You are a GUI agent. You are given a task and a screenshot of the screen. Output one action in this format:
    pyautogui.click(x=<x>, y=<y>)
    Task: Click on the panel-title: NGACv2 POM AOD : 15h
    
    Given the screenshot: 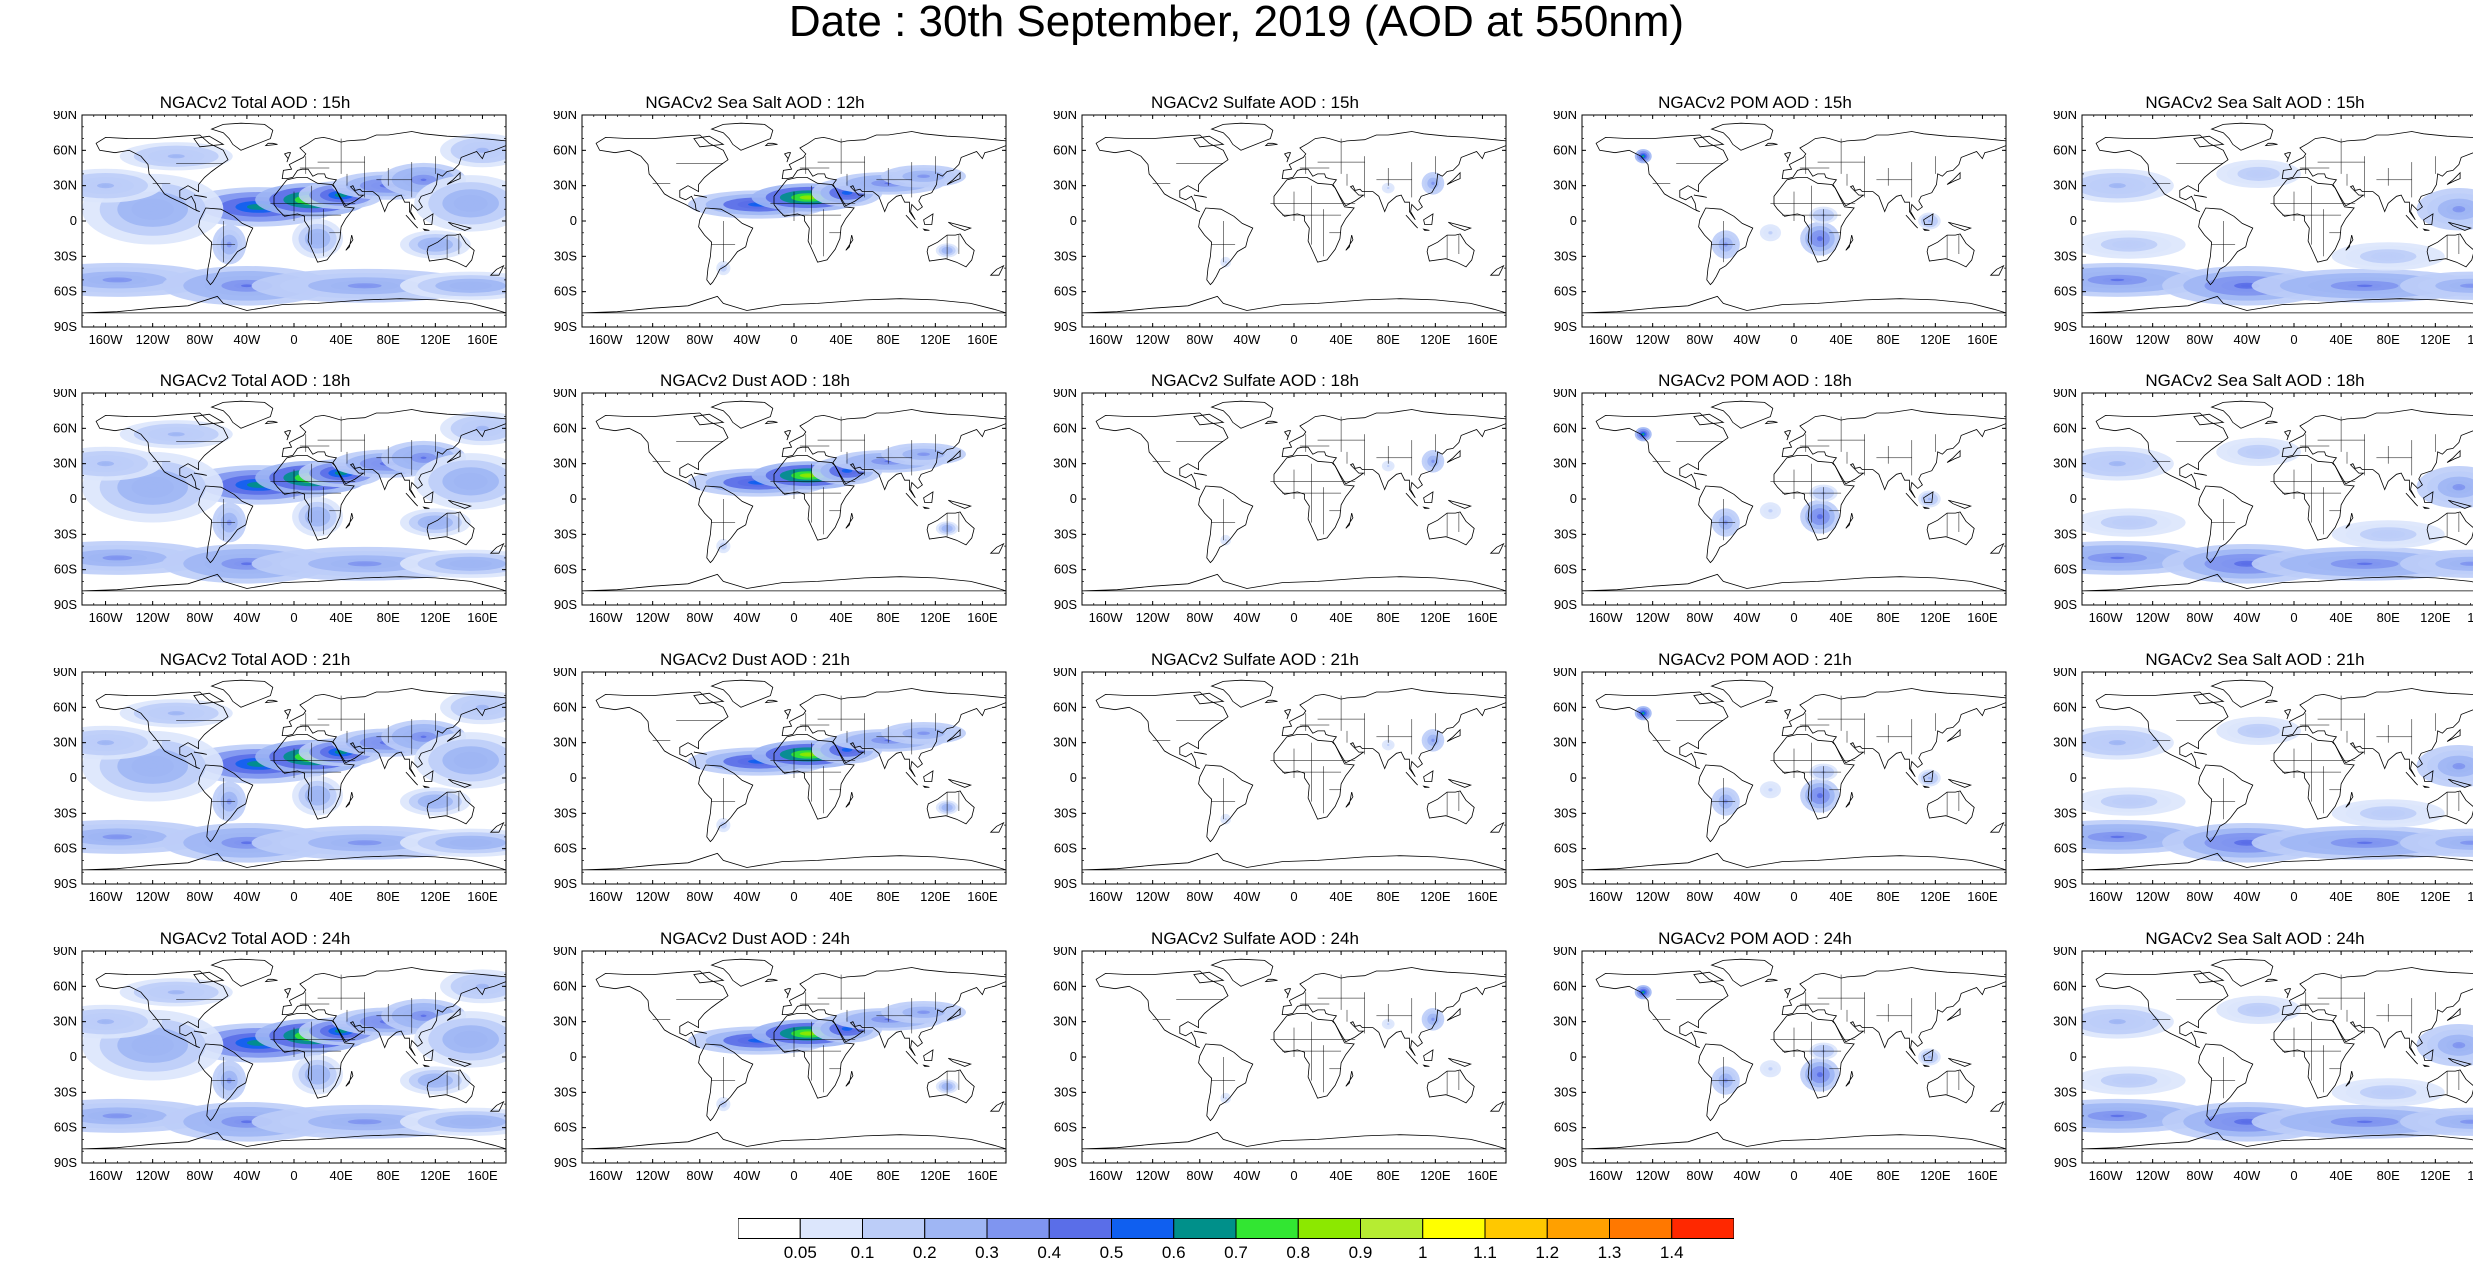 What is the action you would take?
    pyautogui.click(x=1755, y=102)
    